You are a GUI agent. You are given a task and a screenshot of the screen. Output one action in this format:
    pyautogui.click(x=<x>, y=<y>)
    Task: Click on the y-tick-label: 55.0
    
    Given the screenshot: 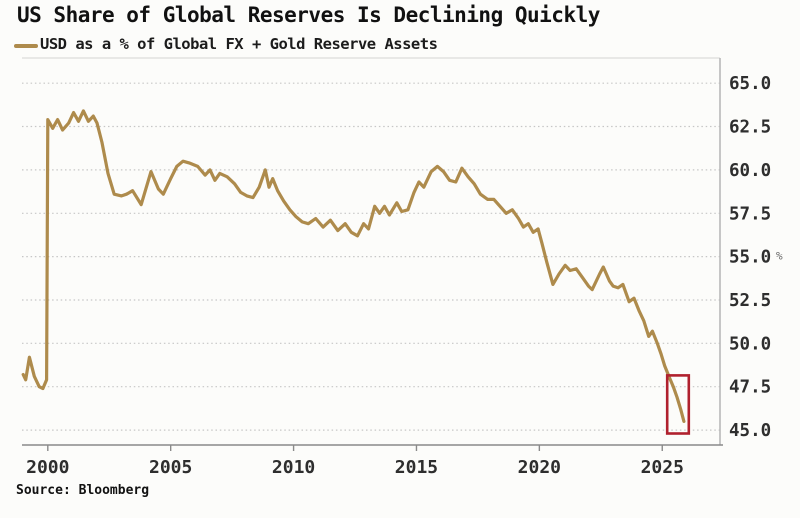 What is the action you would take?
    pyautogui.click(x=750, y=258)
    